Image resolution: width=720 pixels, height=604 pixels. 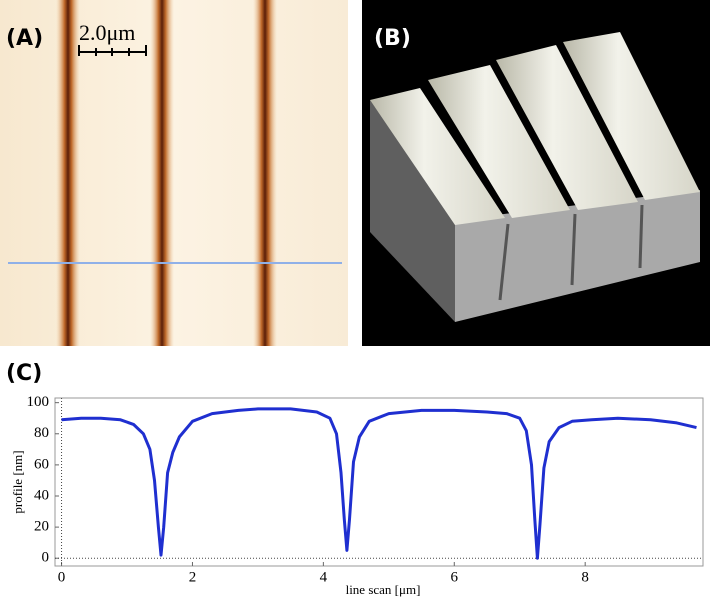 I want to click on panel-label: (A), so click(x=24, y=38).